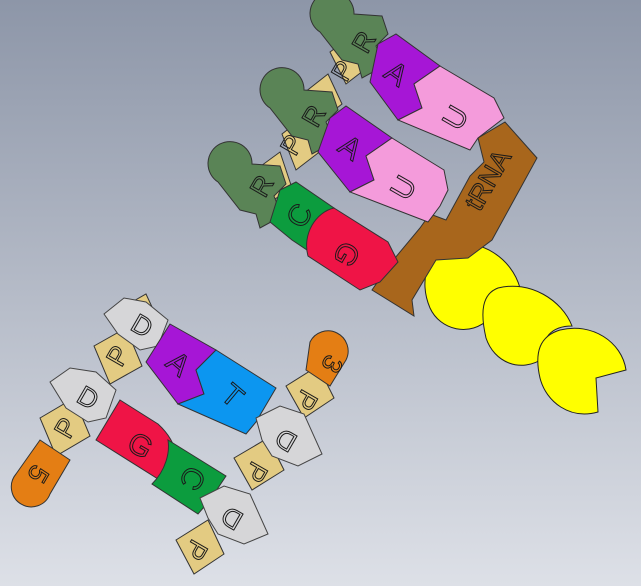 Image resolution: width=641 pixels, height=586 pixels. Describe the element at coordinates (525, 329) in the screenshot. I see `amino-acid-chain-icon` at that location.